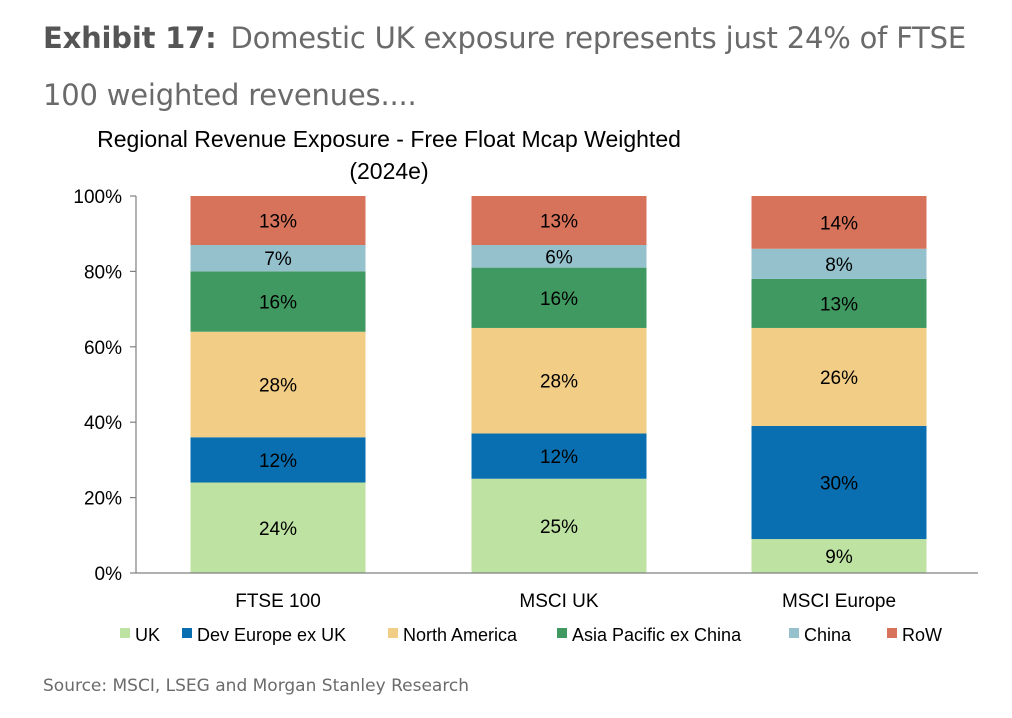  I want to click on y-tick-label: 100%, so click(97, 197).